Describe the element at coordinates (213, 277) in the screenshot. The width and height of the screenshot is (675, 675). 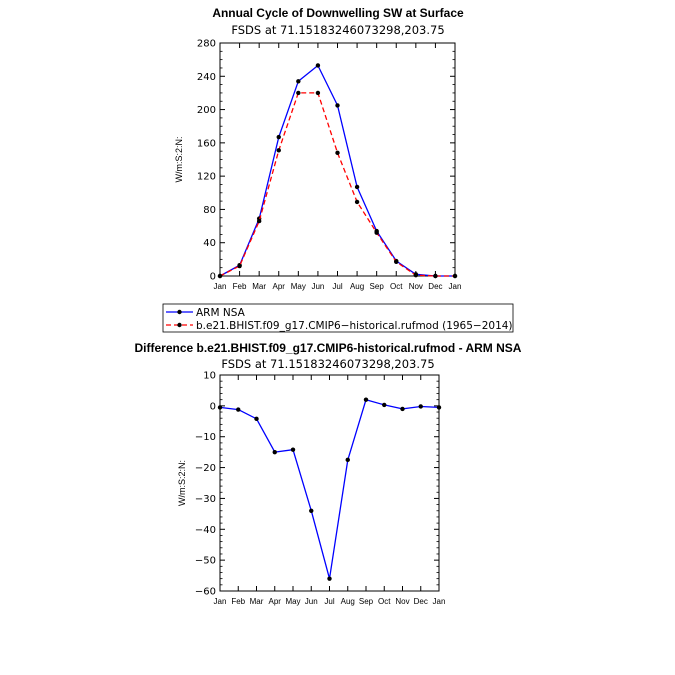
I see `chart1-ytick-label: 0` at that location.